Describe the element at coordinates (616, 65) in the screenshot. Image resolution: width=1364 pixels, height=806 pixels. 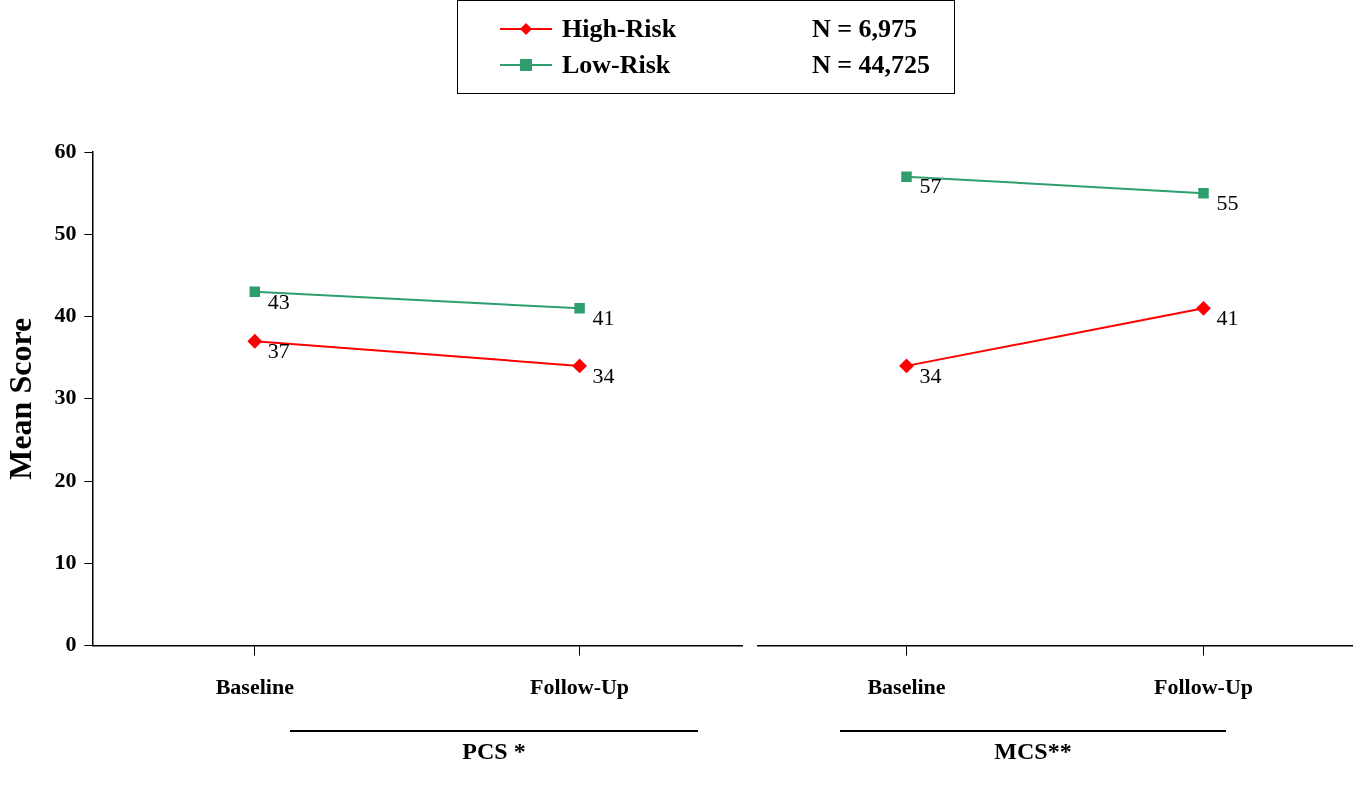
I see `legend-label: Low-Risk` at that location.